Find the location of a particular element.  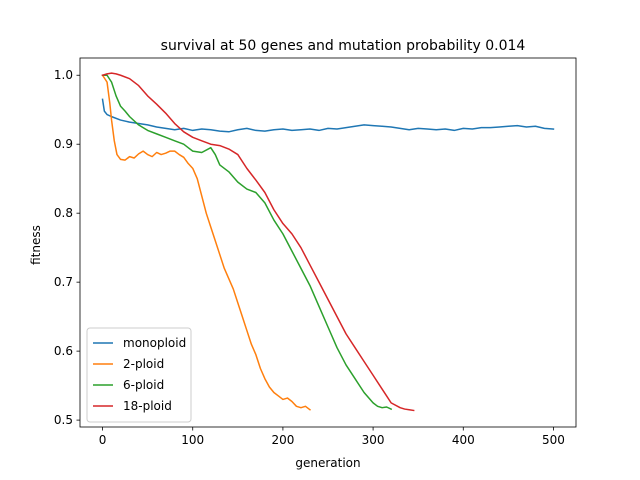

legend-label-6-ploid: 6-ploid is located at coordinates (143, 385).